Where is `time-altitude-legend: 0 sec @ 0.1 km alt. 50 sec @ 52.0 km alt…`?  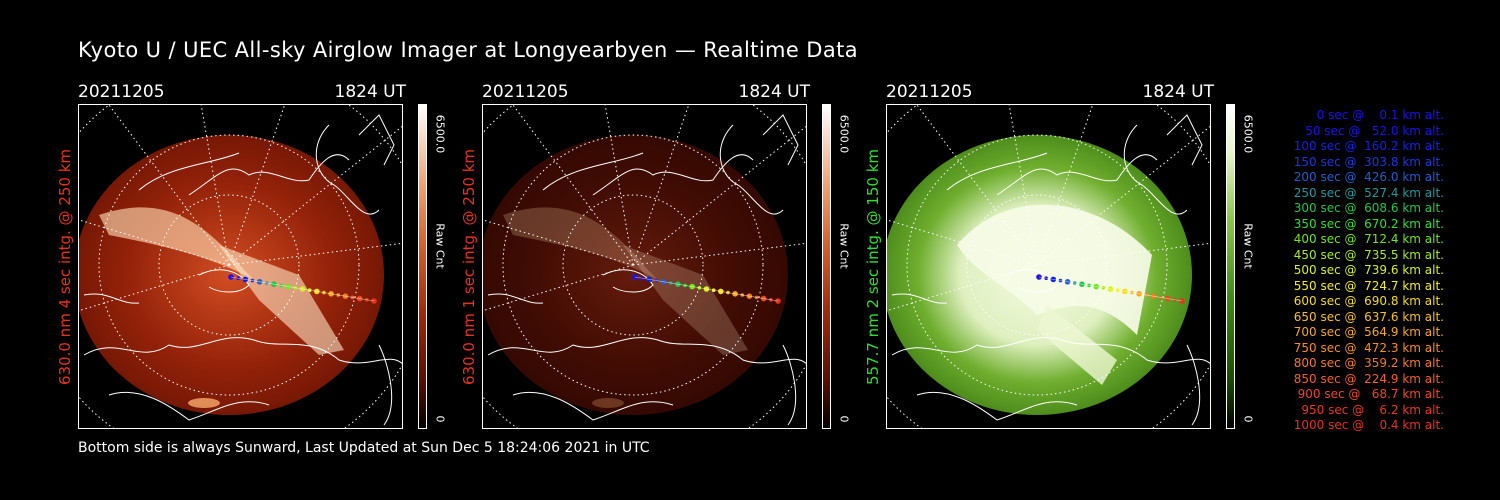
time-altitude-legend: 0 sec @ 0.1 km alt. 50 sec @ 52.0 km alt… is located at coordinates (1353, 271).